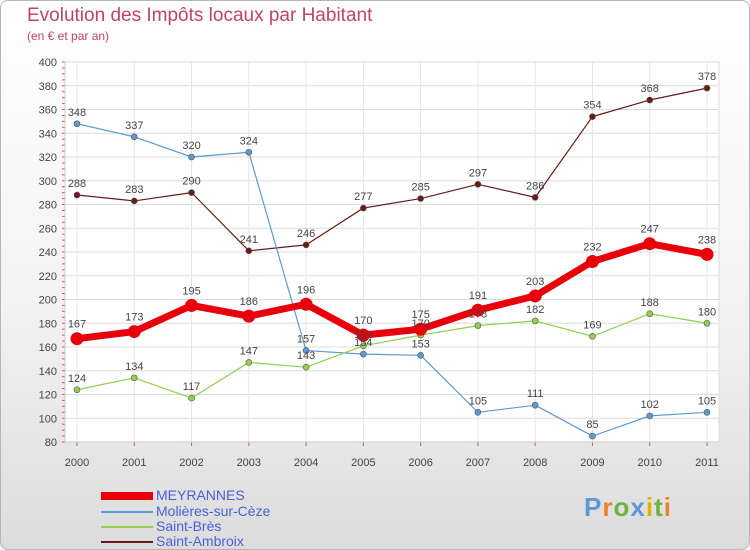 The height and width of the screenshot is (550, 750). I want to click on data-label: 143, so click(306, 356).